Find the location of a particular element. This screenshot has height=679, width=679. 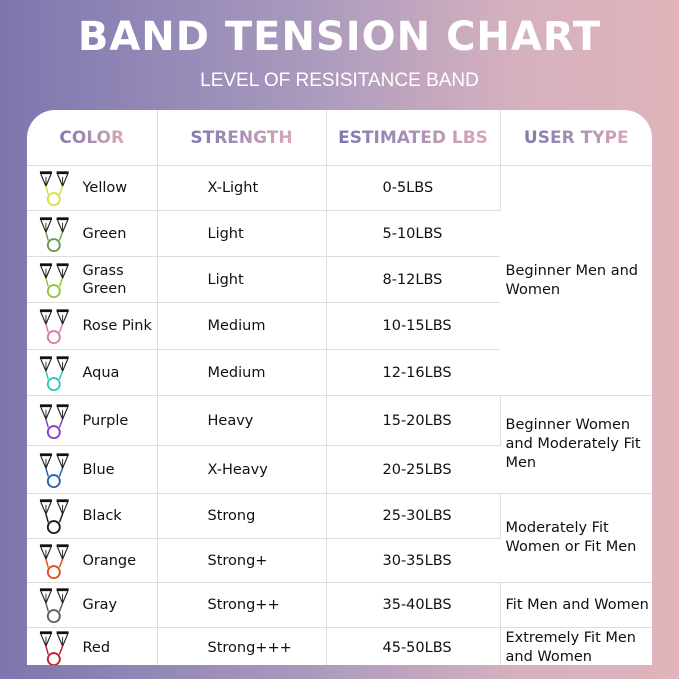

strength-cell: Strong is located at coordinates (242, 516).